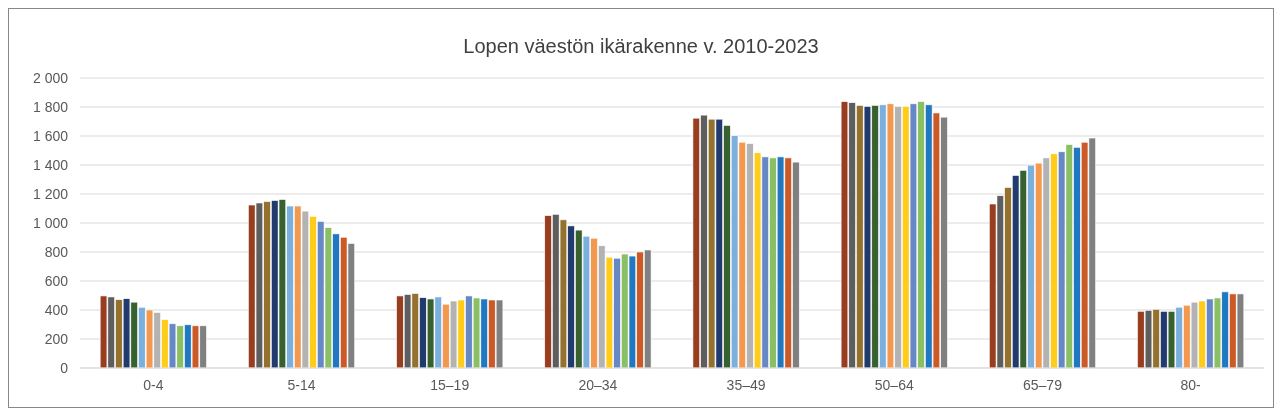 This screenshot has height=416, width=1282. I want to click on y-tick-label: 1 800, so click(50, 106).